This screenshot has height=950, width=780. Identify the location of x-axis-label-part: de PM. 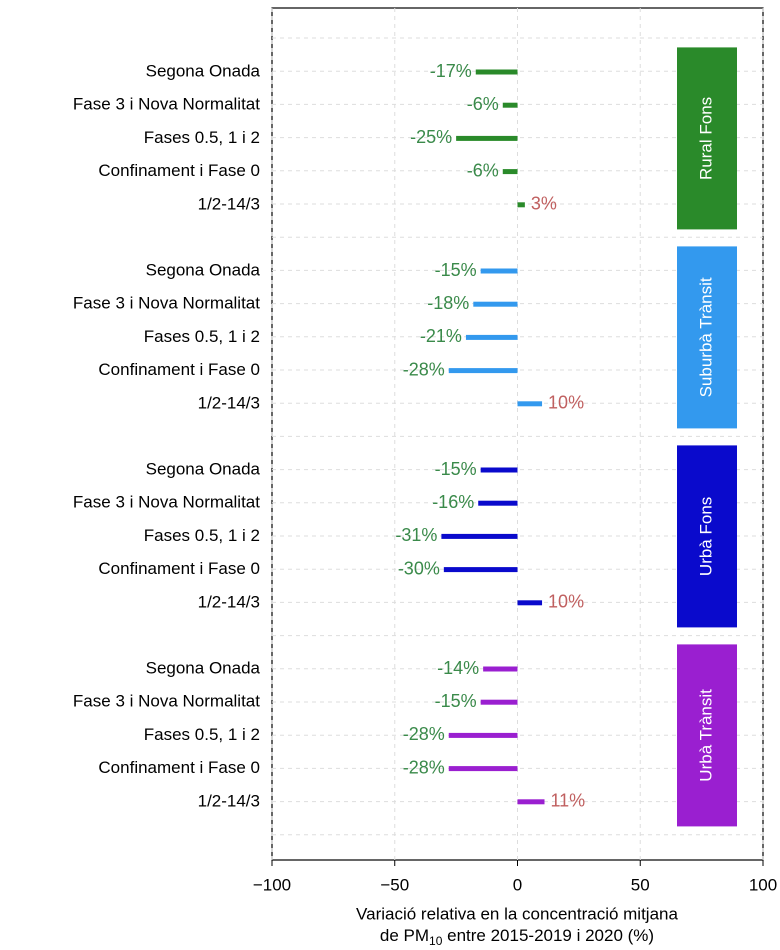
(404, 935).